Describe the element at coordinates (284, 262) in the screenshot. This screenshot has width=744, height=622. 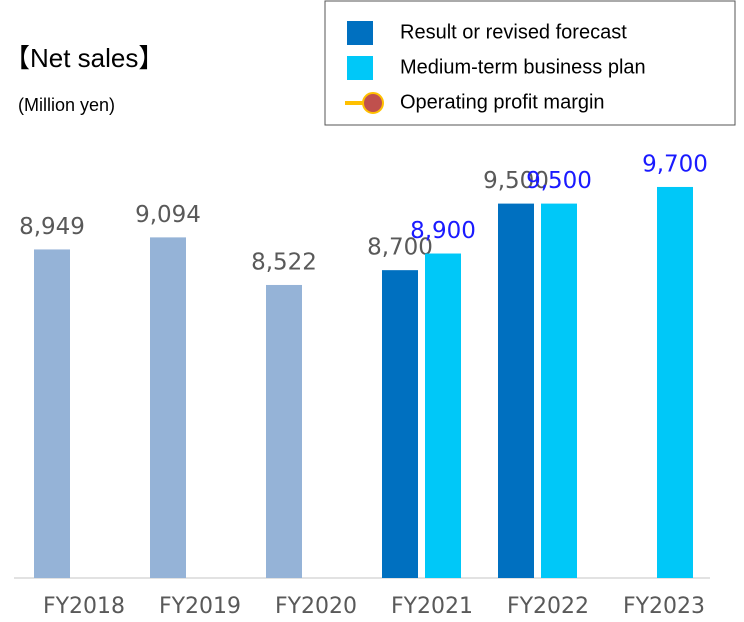
I see `data-label: 8,522` at that location.